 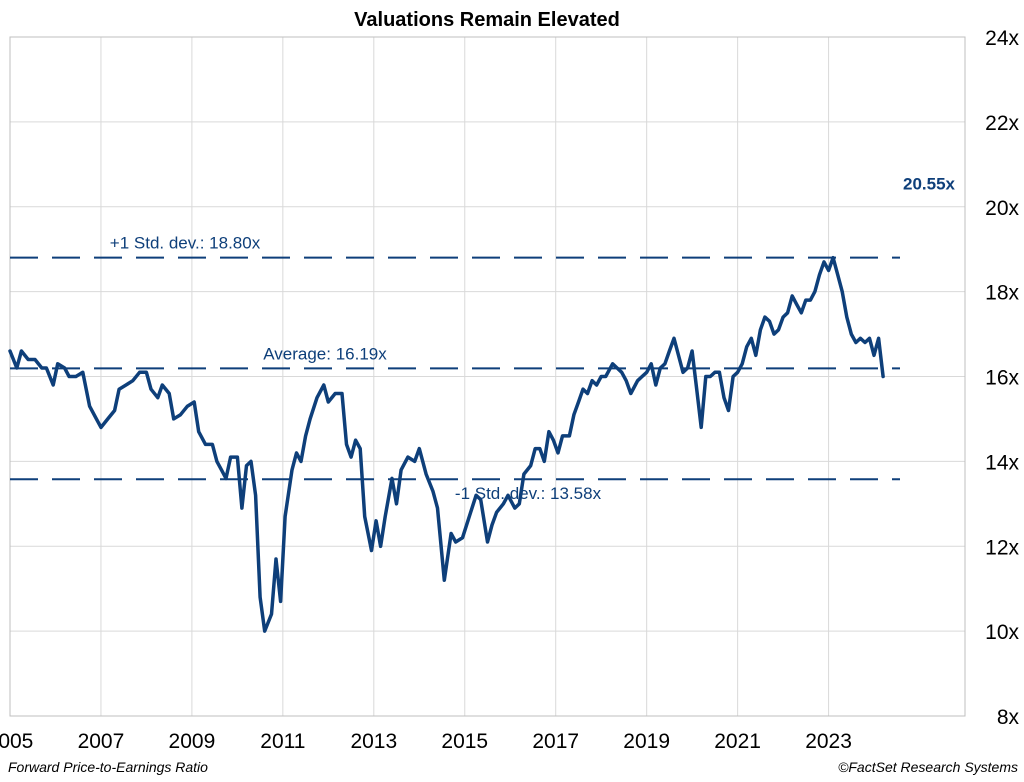 I want to click on y-tick-label: 24x, so click(x=1002, y=38).